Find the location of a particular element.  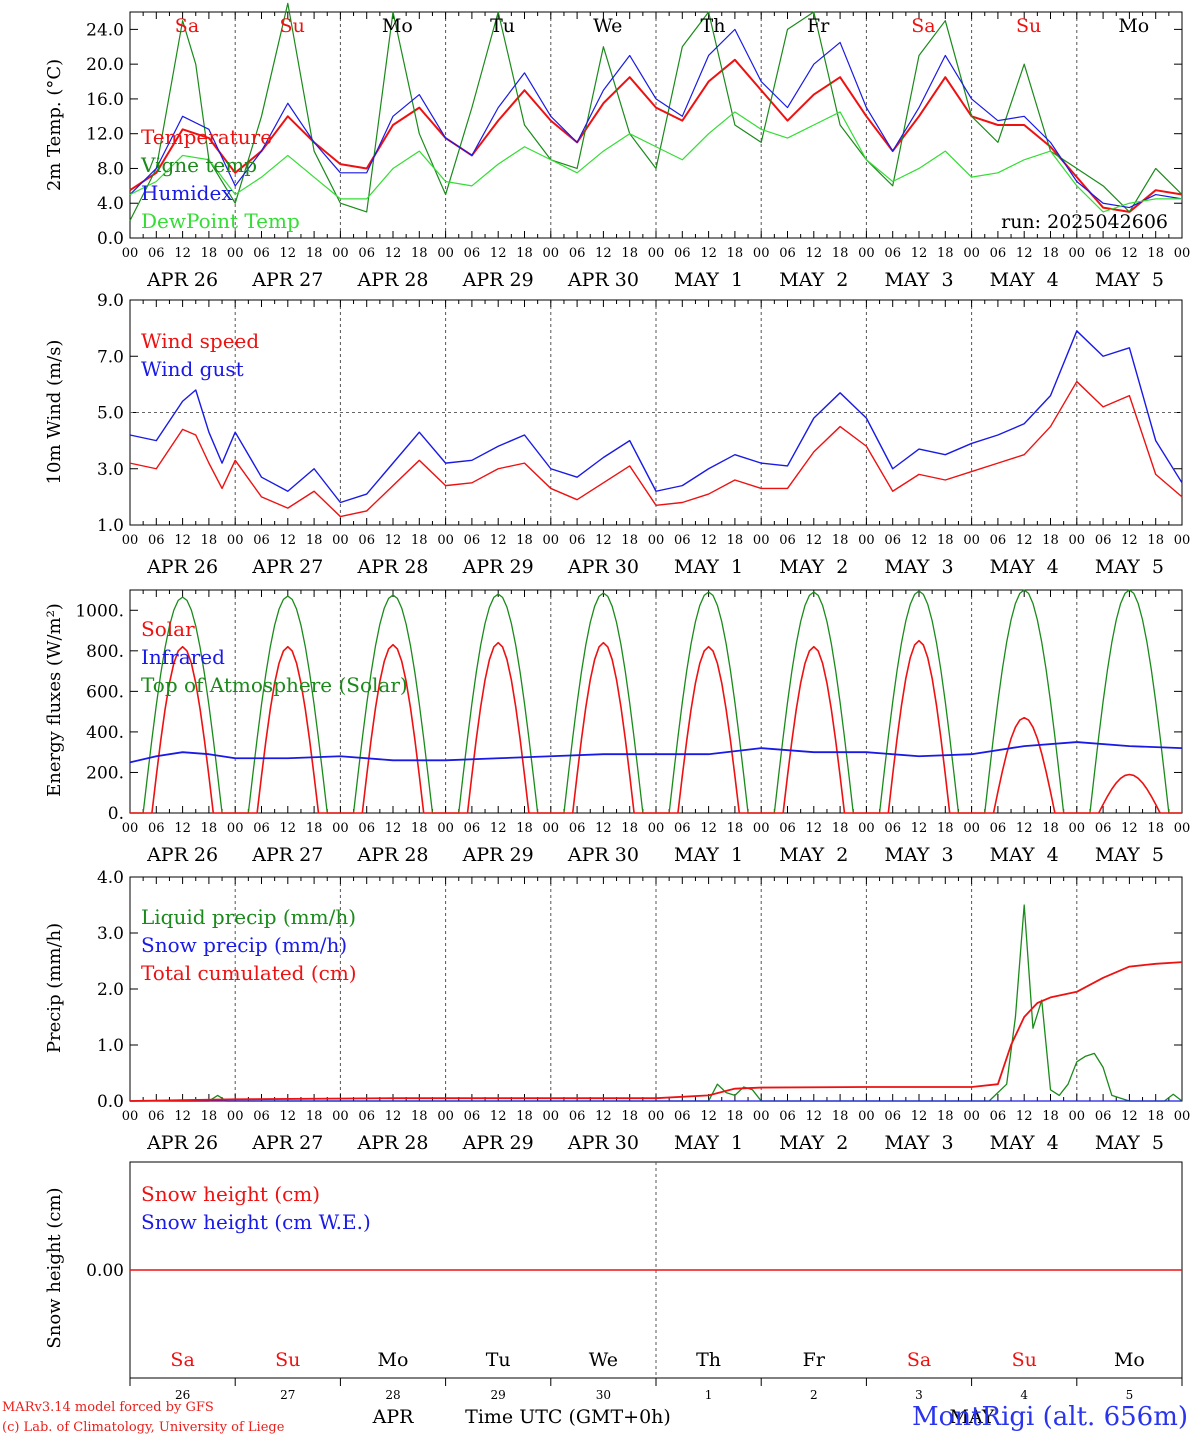

y-tick-label: 24.0 is located at coordinates (105, 30).